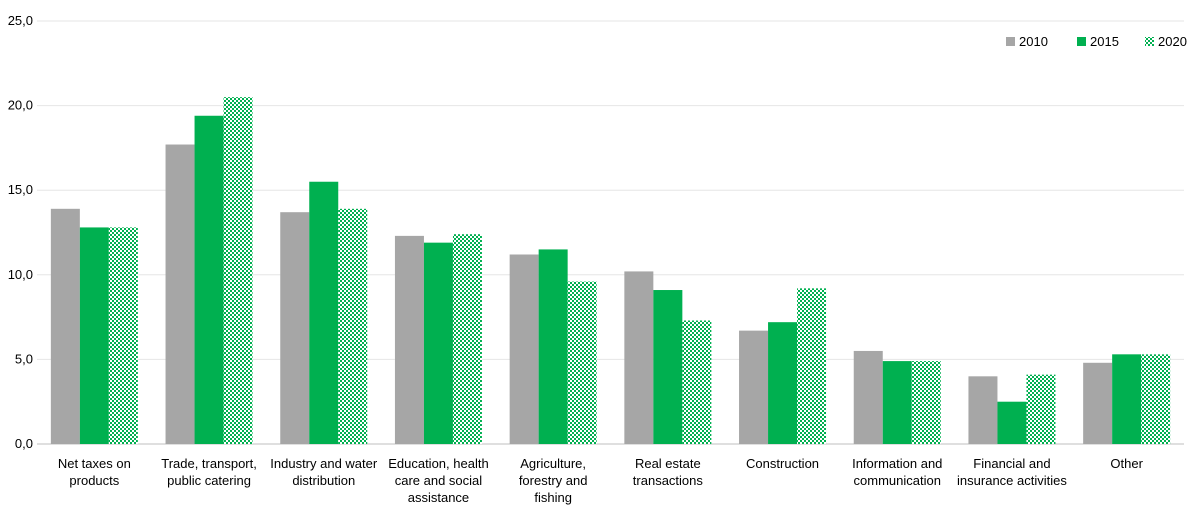  I want to click on x-tick-label: Industry and water distribution, so click(324, 472).